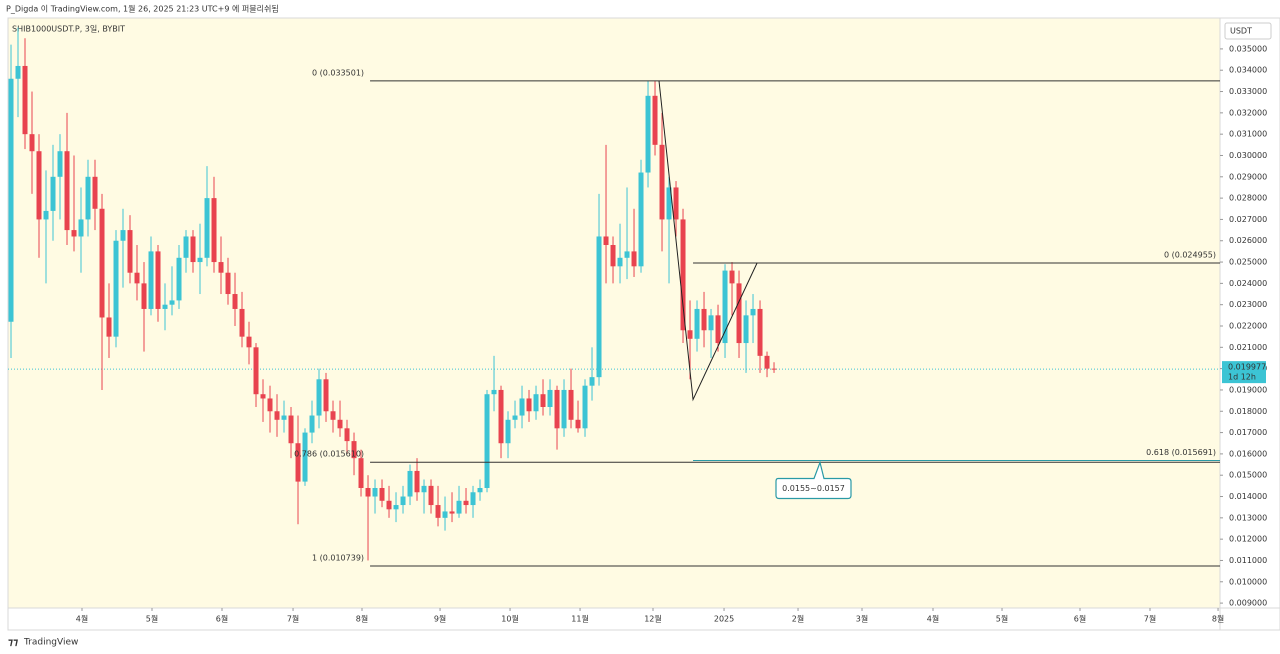 The height and width of the screenshot is (654, 1280). I want to click on x-tick-label: 2025, so click(724, 619).